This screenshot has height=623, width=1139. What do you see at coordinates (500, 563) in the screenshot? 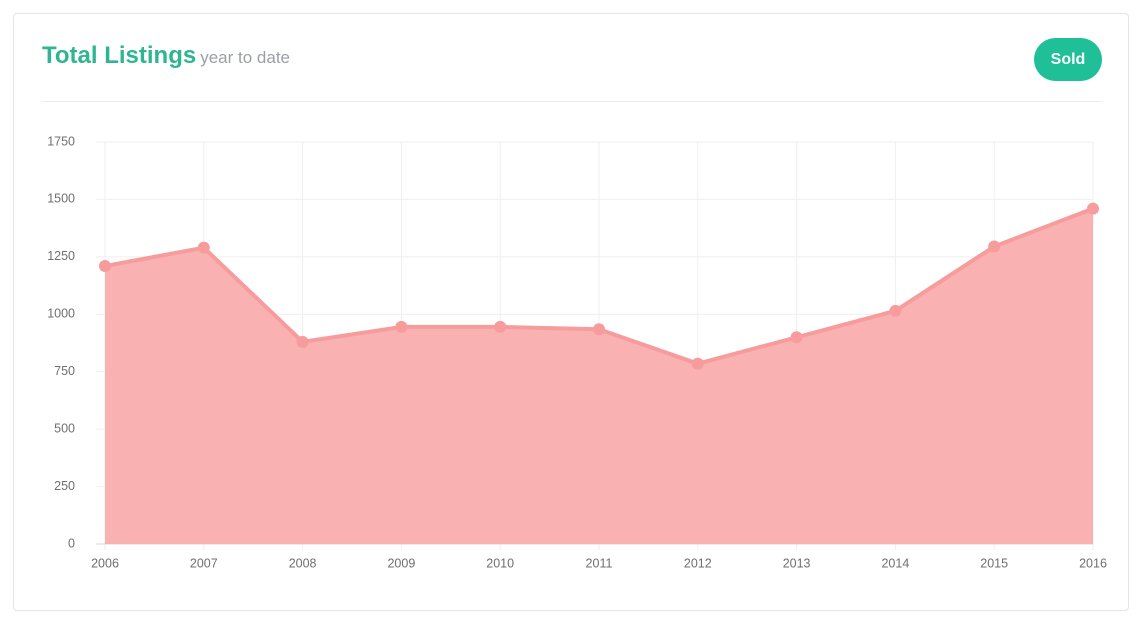
I see `x-tick-label: 2010` at bounding box center [500, 563].